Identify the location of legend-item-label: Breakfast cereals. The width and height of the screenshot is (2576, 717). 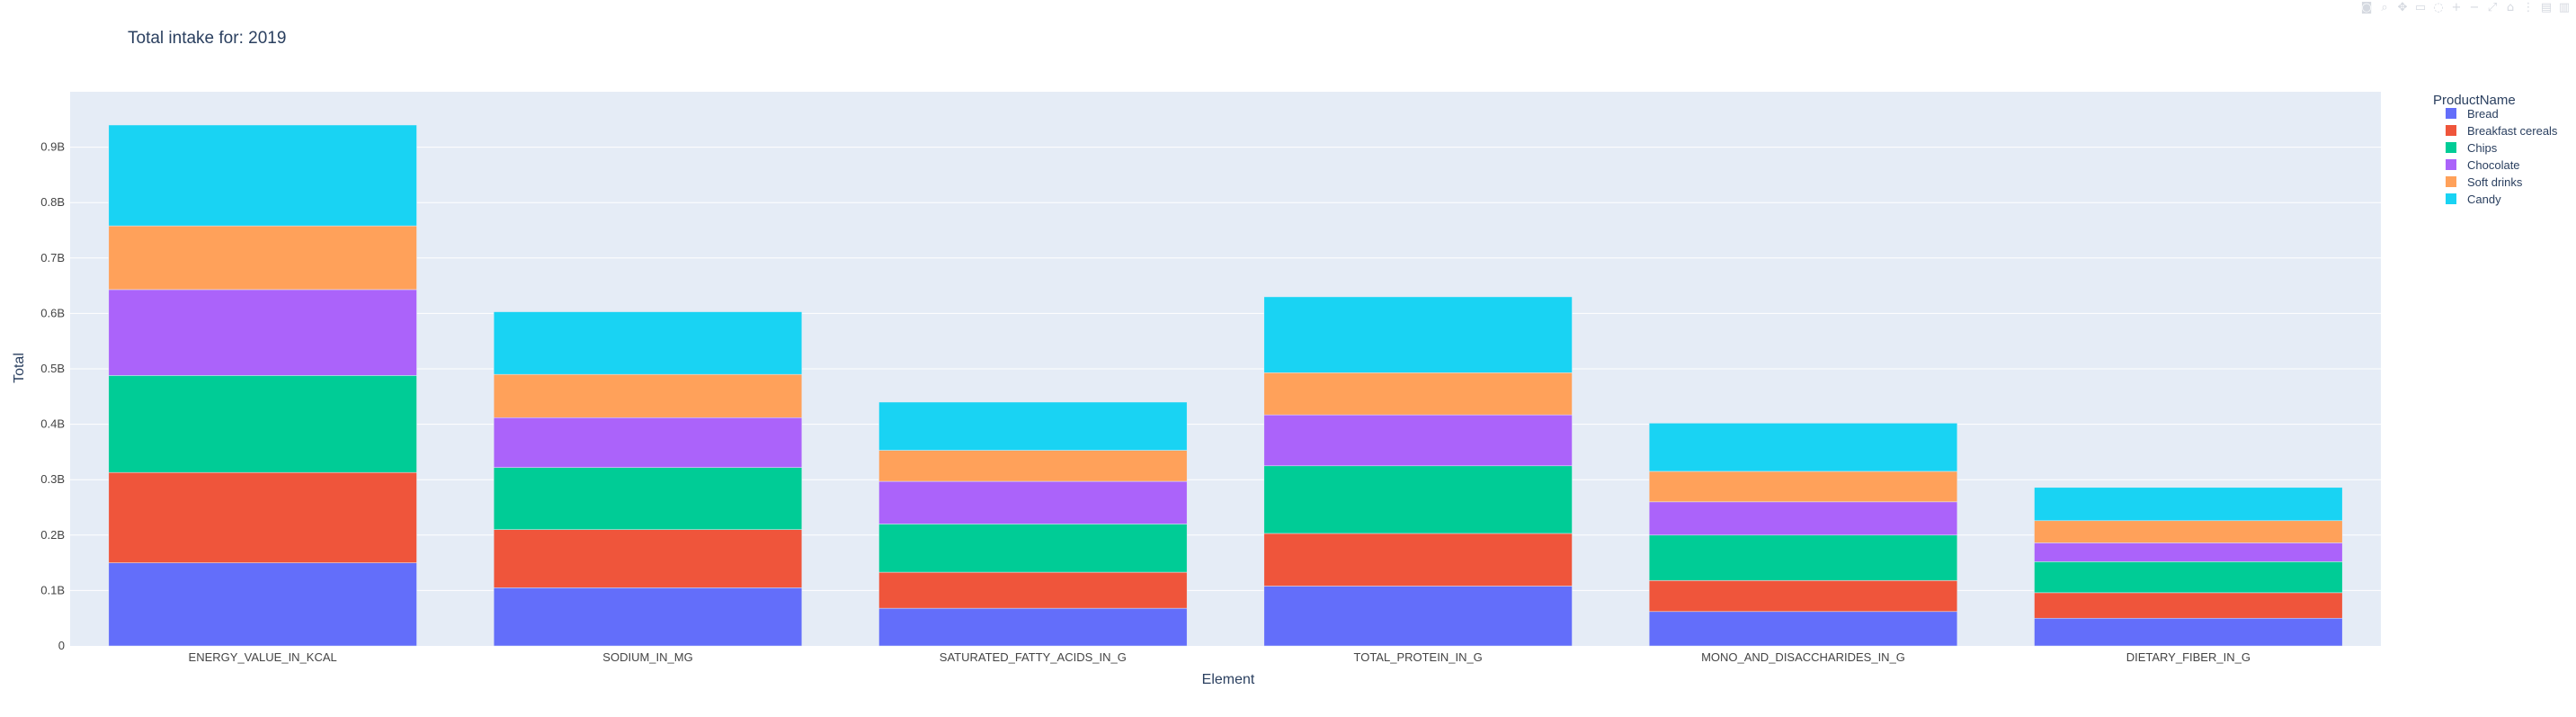
(2513, 131).